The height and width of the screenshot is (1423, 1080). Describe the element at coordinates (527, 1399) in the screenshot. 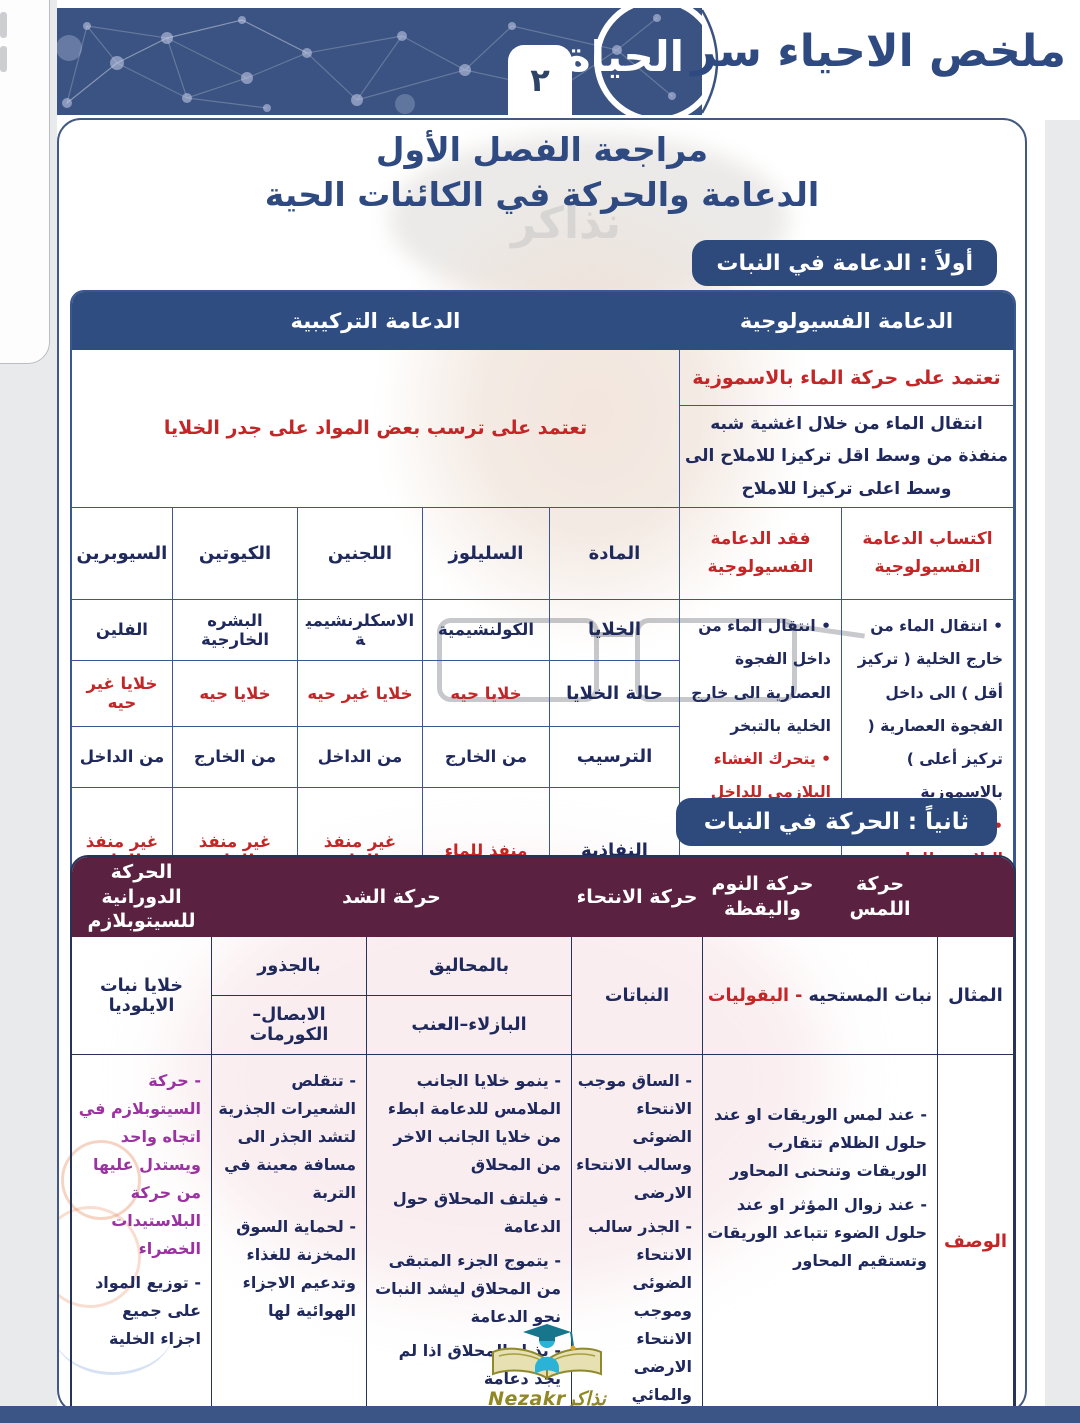

I see `brand-en: Nezakr` at that location.